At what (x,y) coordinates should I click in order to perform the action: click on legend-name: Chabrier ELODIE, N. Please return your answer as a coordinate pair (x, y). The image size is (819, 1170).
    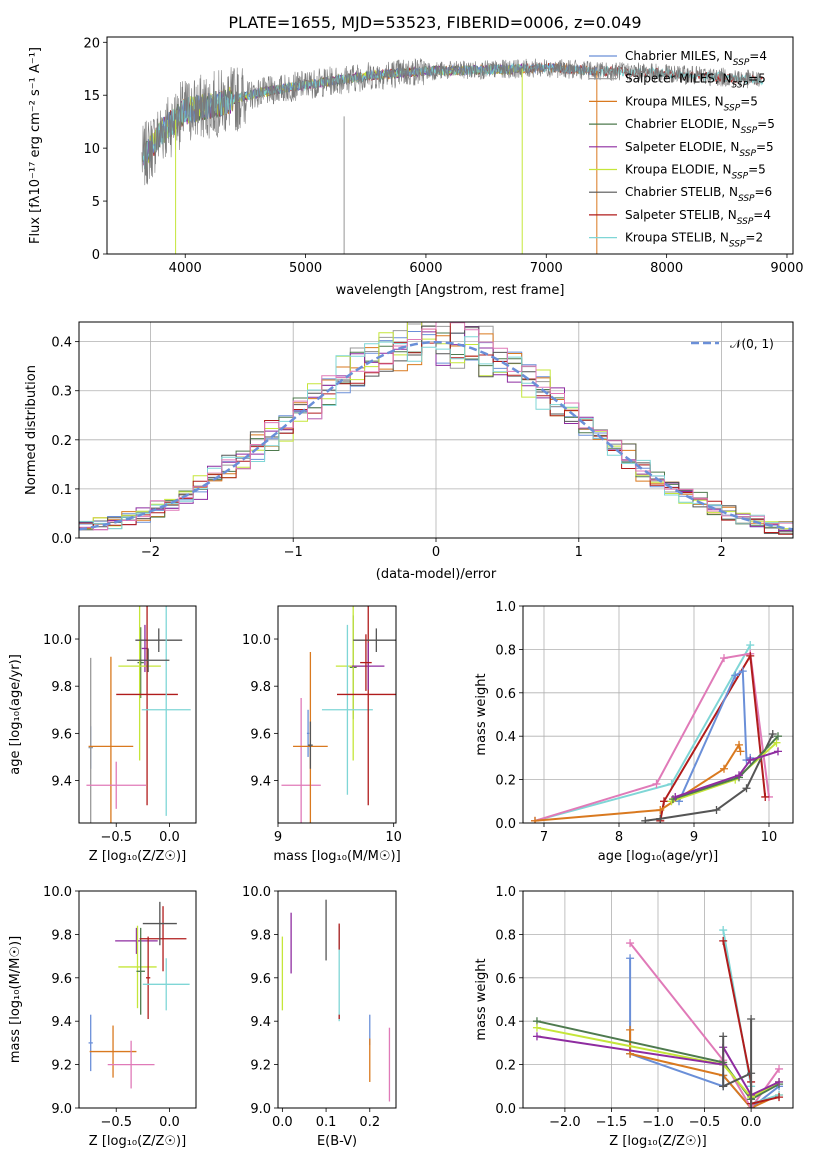
    Looking at the image, I should click on (683, 124).